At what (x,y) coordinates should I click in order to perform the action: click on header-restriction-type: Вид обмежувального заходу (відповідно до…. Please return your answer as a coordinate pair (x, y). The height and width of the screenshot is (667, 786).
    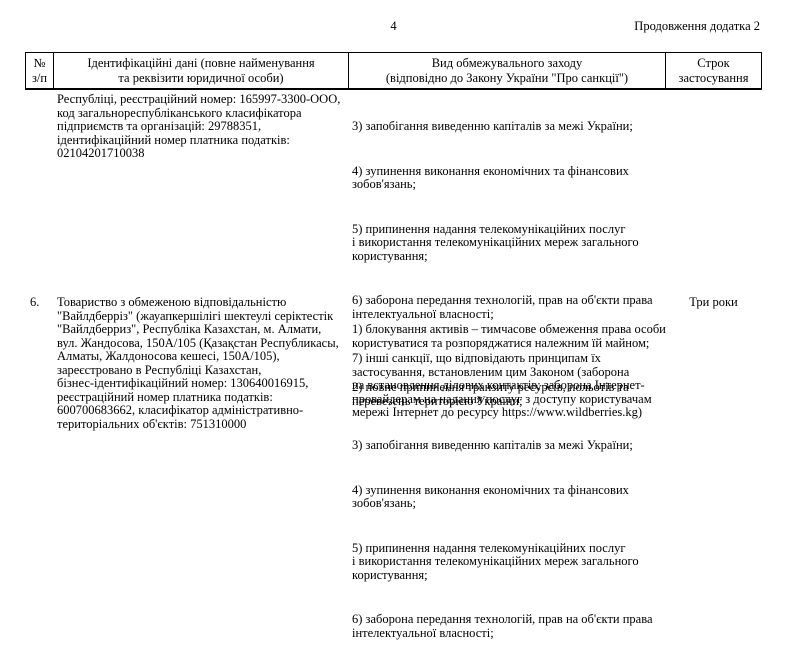
    Looking at the image, I should click on (506, 70).